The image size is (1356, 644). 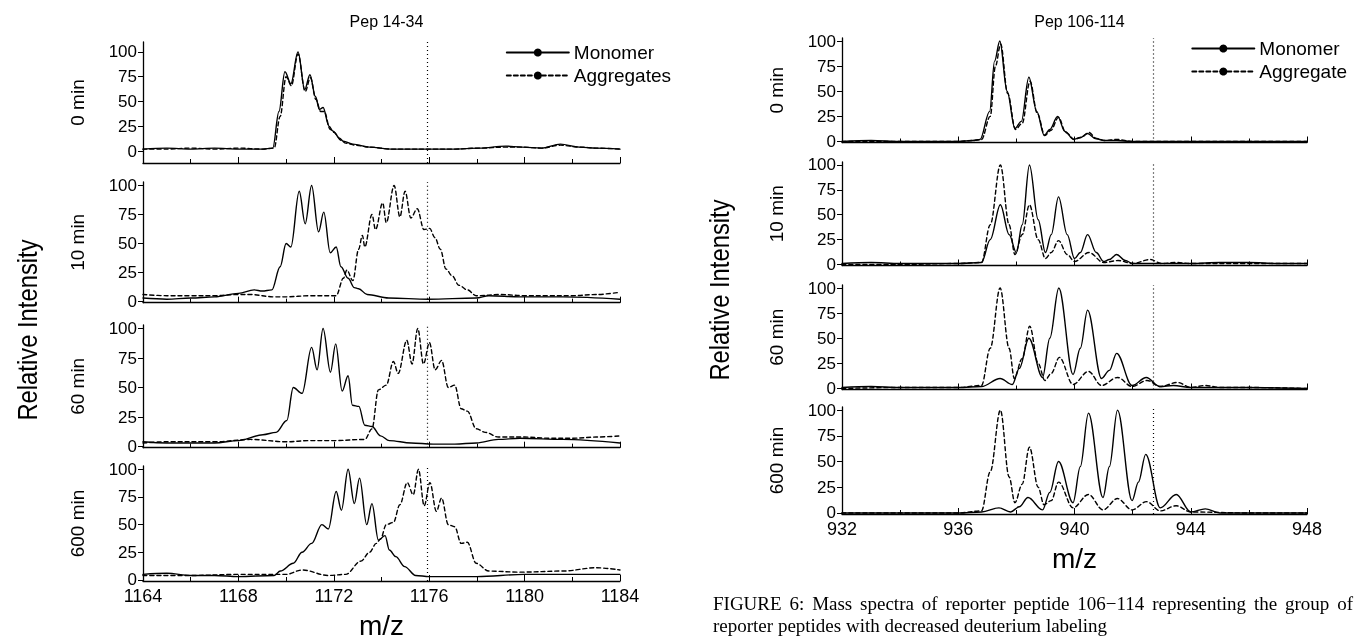 I want to click on chart-title: Pep 14-34, so click(x=386, y=21).